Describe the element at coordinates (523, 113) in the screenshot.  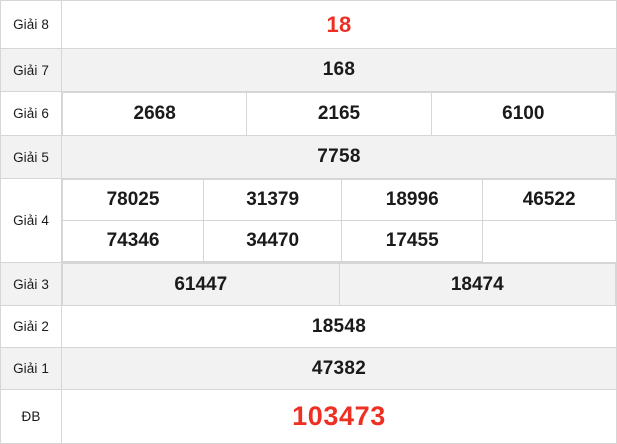
I see `prize-number-giai-6-3: 6100` at that location.